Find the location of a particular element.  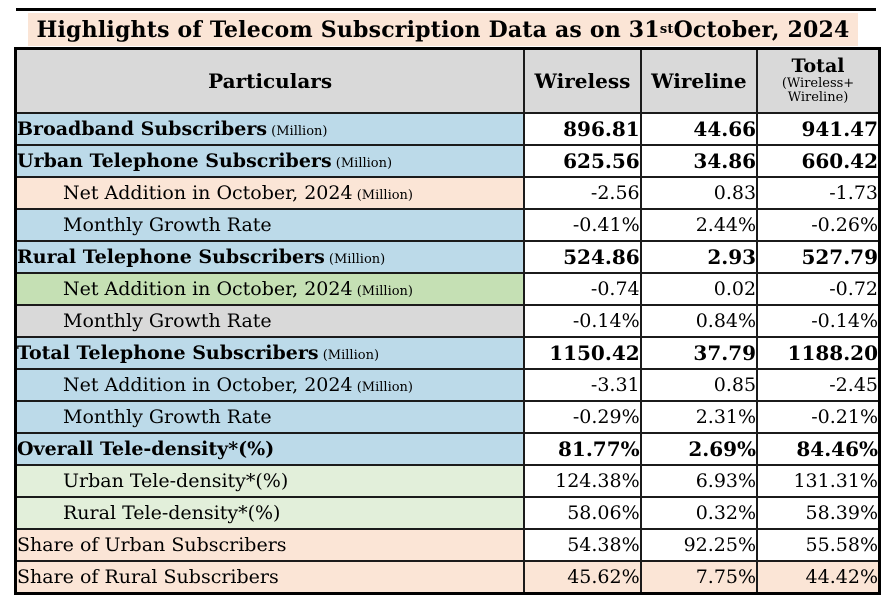

value-cell: 37.79 is located at coordinates (699, 353).